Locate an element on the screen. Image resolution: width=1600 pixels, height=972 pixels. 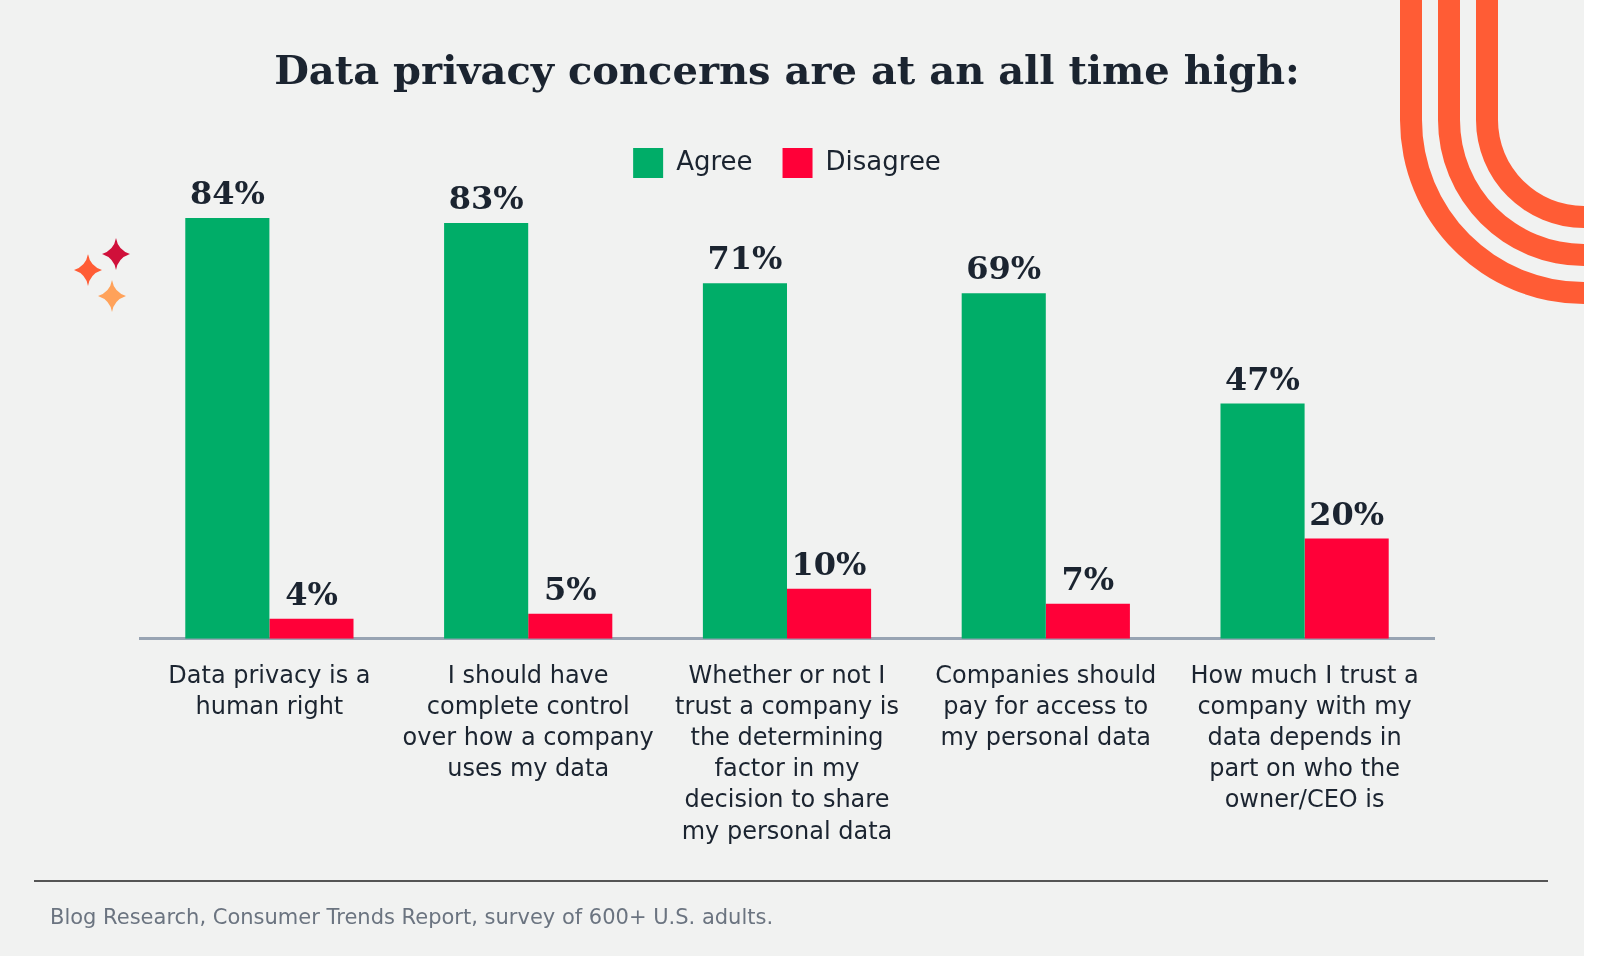
data-label: 83% is located at coordinates (486, 198).